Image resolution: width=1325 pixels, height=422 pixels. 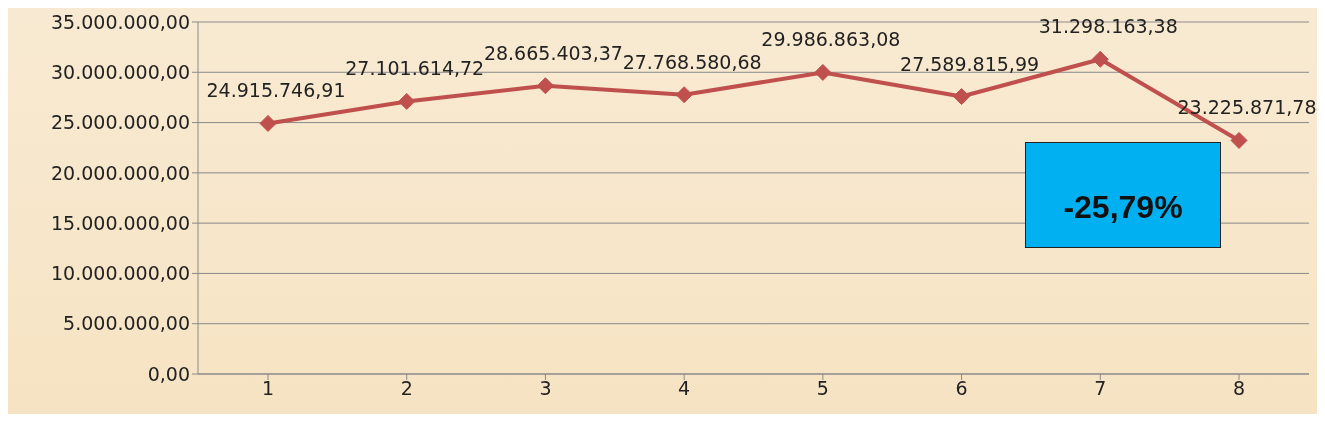 What do you see at coordinates (970, 63) in the screenshot?
I see `data-label: 27.589.815,99` at bounding box center [970, 63].